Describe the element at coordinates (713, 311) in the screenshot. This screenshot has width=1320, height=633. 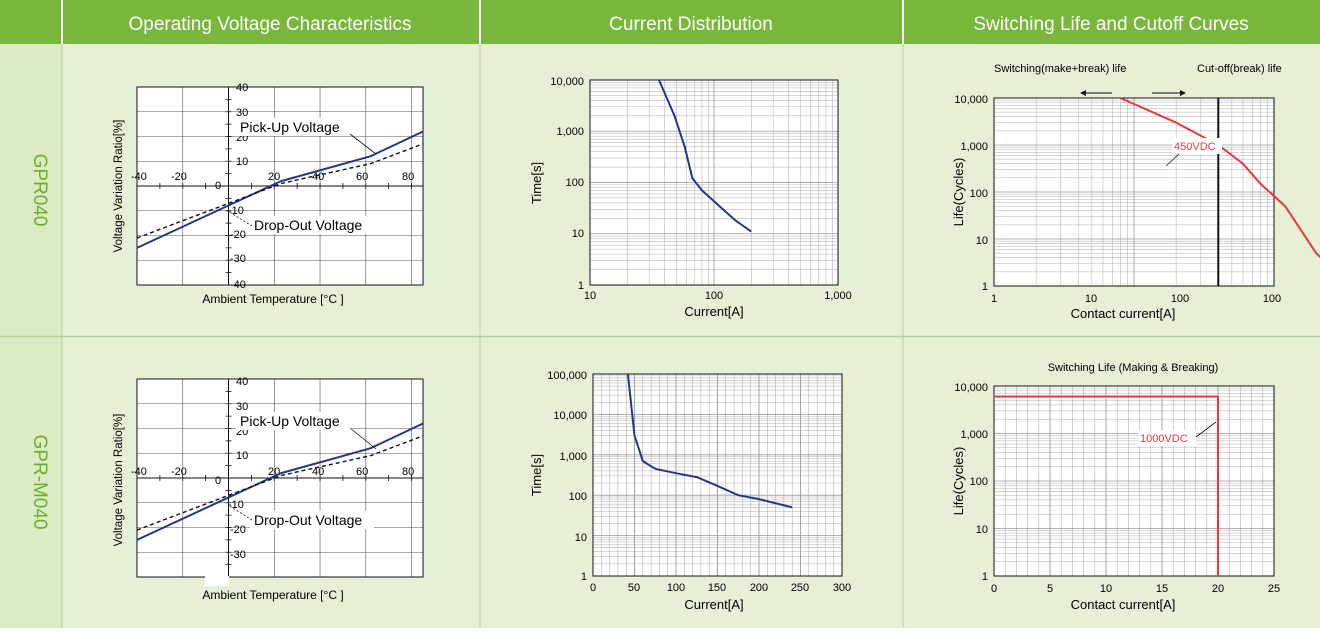
I see `x-axis-label: Current[A]` at that location.